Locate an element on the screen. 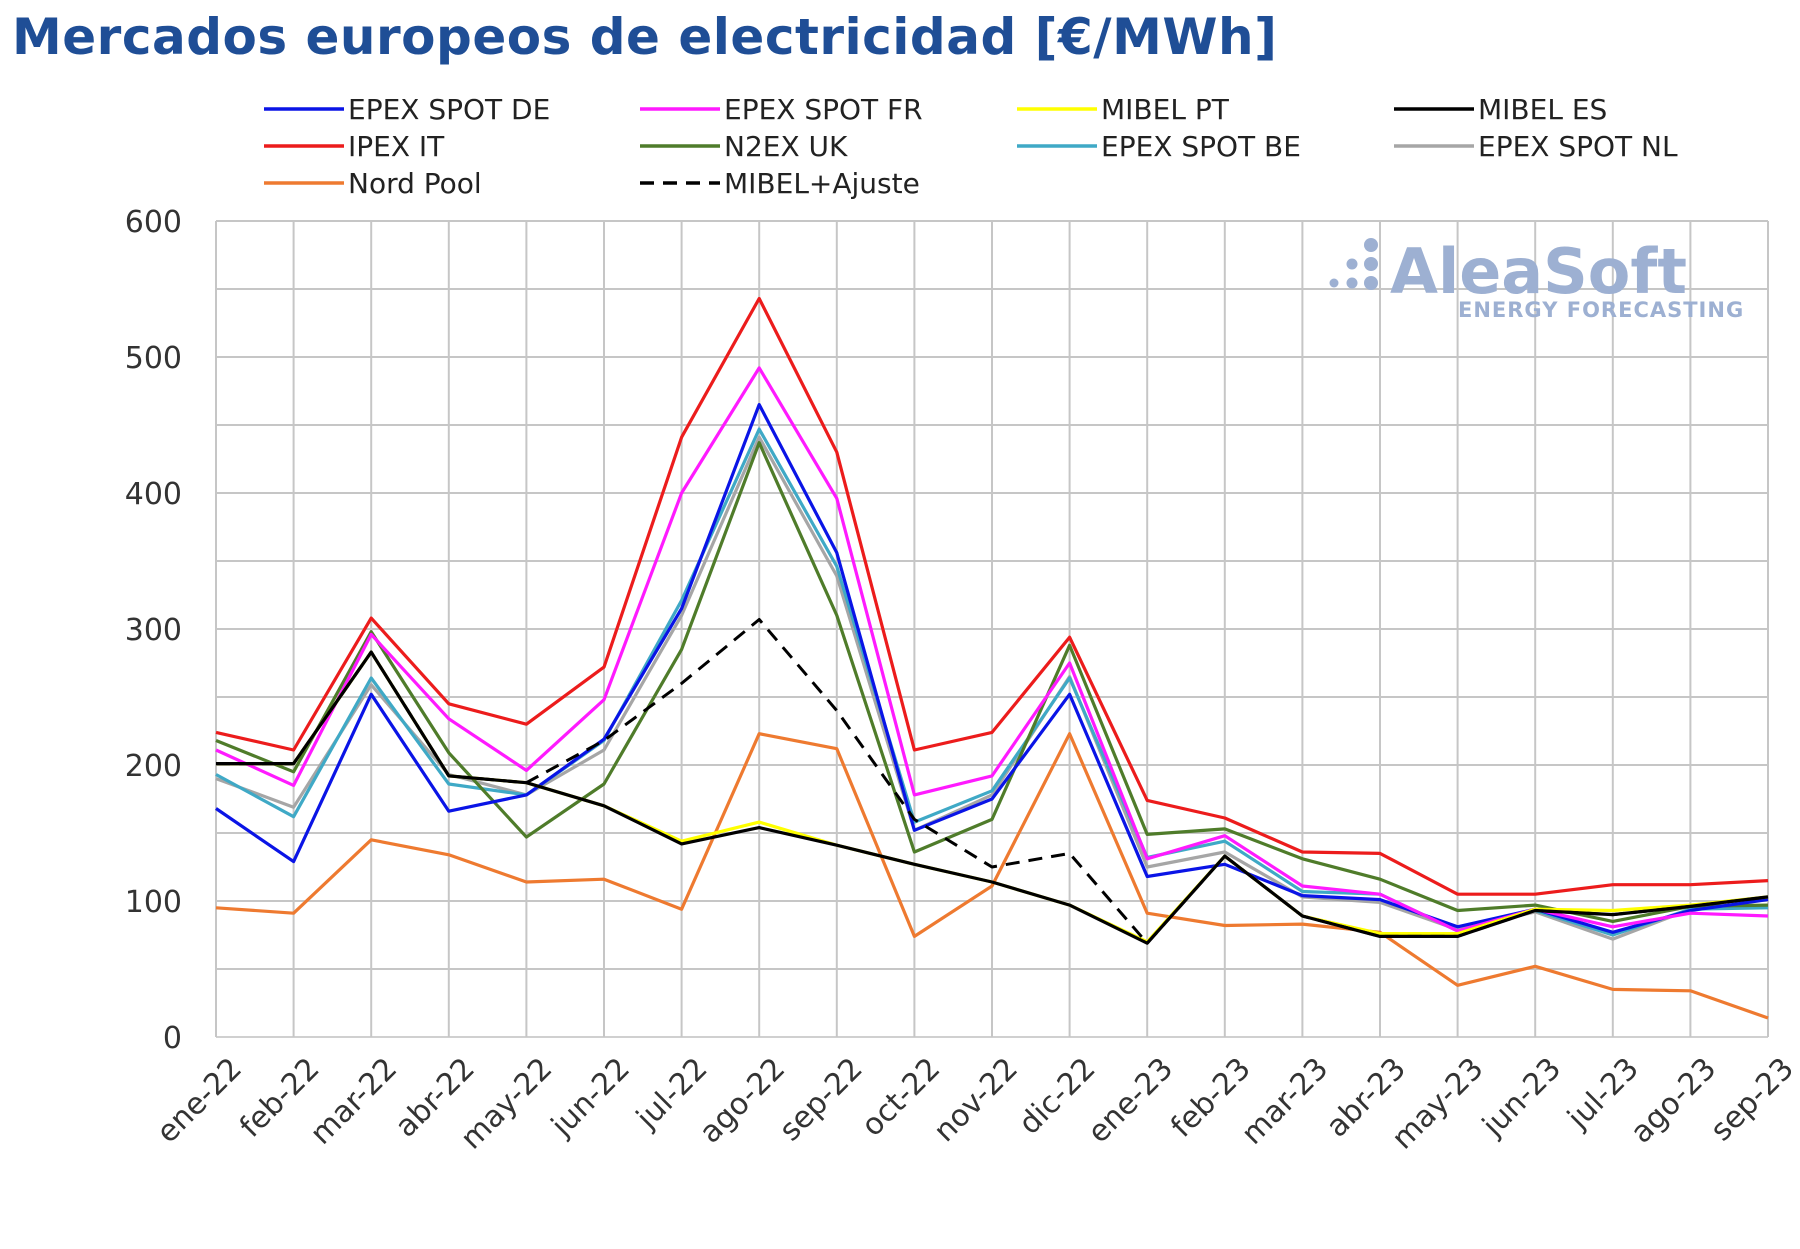 This screenshot has width=1800, height=1249. y-axis-ticks: 0 100 200 300 400 500 600 is located at coordinates (153, 630).